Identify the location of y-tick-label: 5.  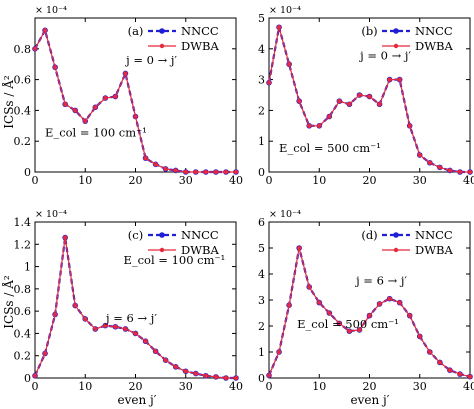
(261, 18).